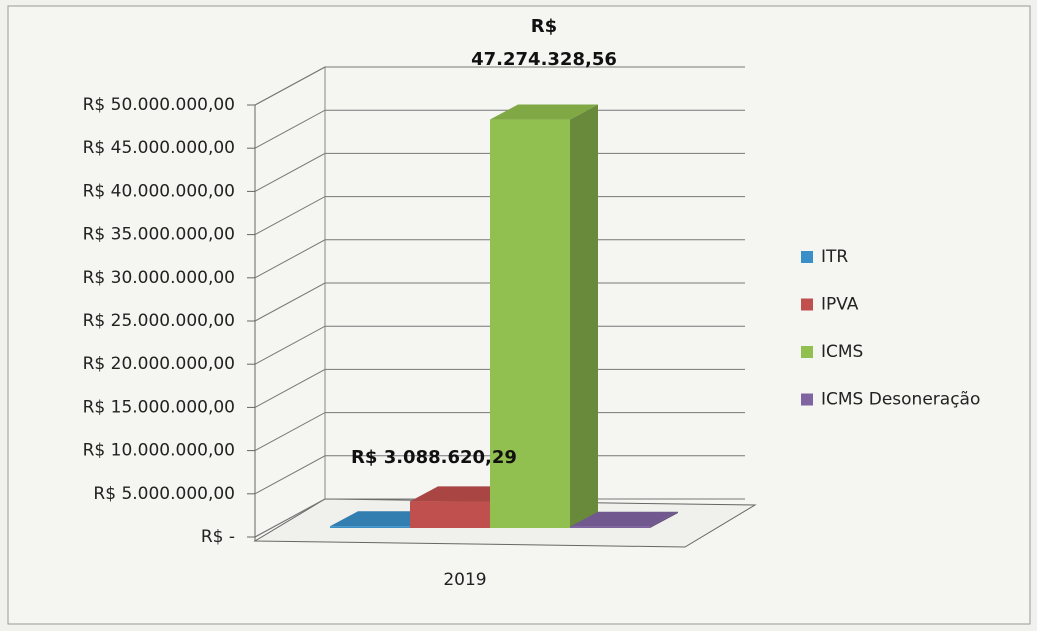 The width and height of the screenshot is (1037, 631). What do you see at coordinates (159, 235) in the screenshot?
I see `y-tick-label: R$ 35.000.000,00` at bounding box center [159, 235].